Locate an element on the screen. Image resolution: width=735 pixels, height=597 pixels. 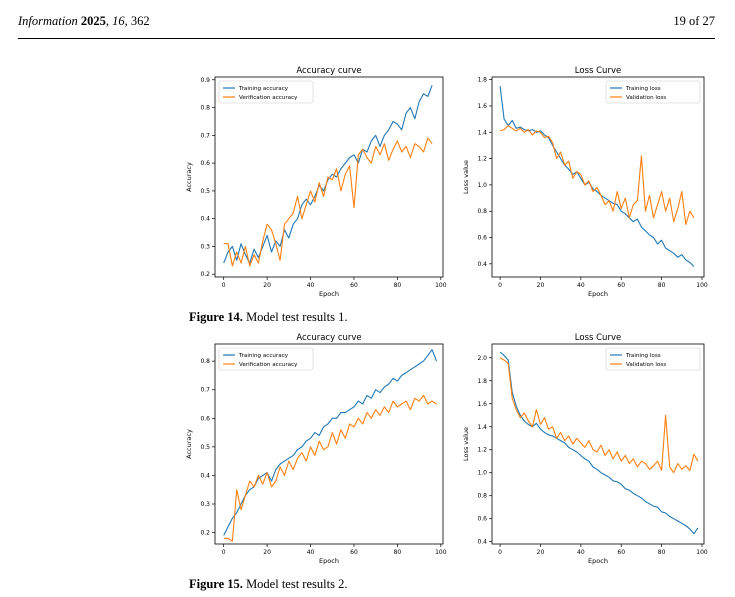
article-number: 362 is located at coordinates (140, 21).